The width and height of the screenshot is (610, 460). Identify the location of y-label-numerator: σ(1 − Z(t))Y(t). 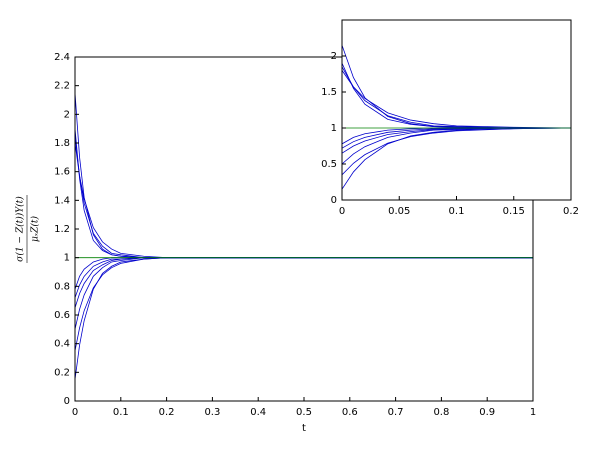
(20, 229).